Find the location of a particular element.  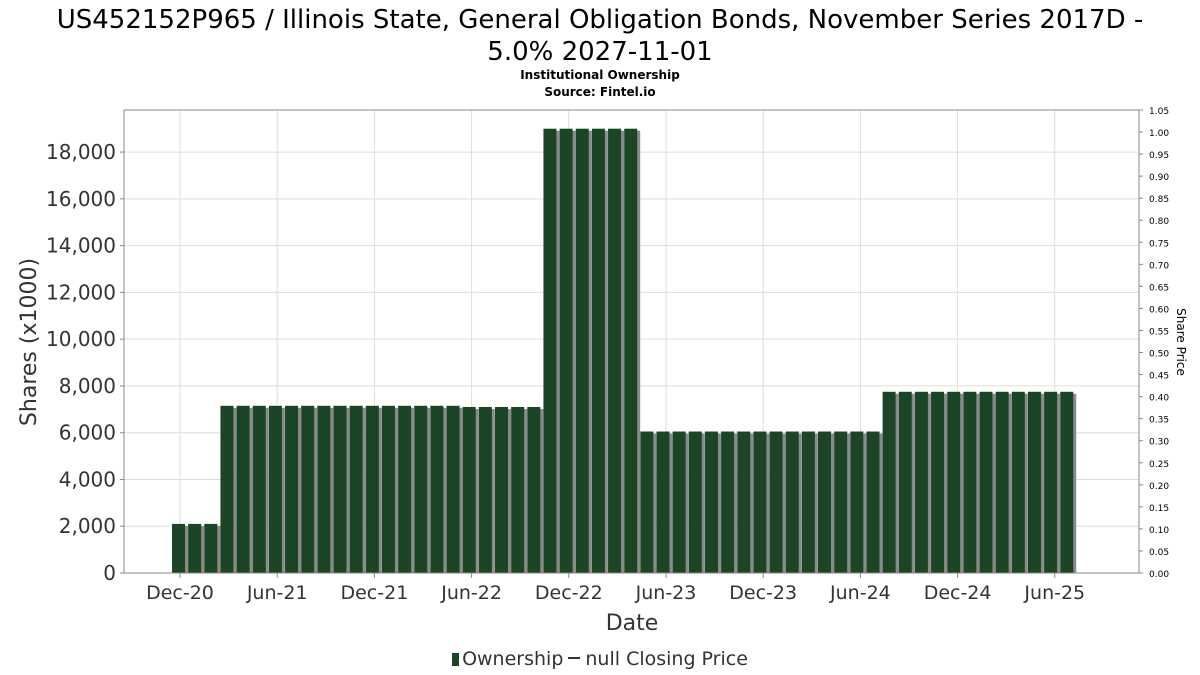

chart-title-line-2: 5.0% 2027-11-01 is located at coordinates (600, 52).